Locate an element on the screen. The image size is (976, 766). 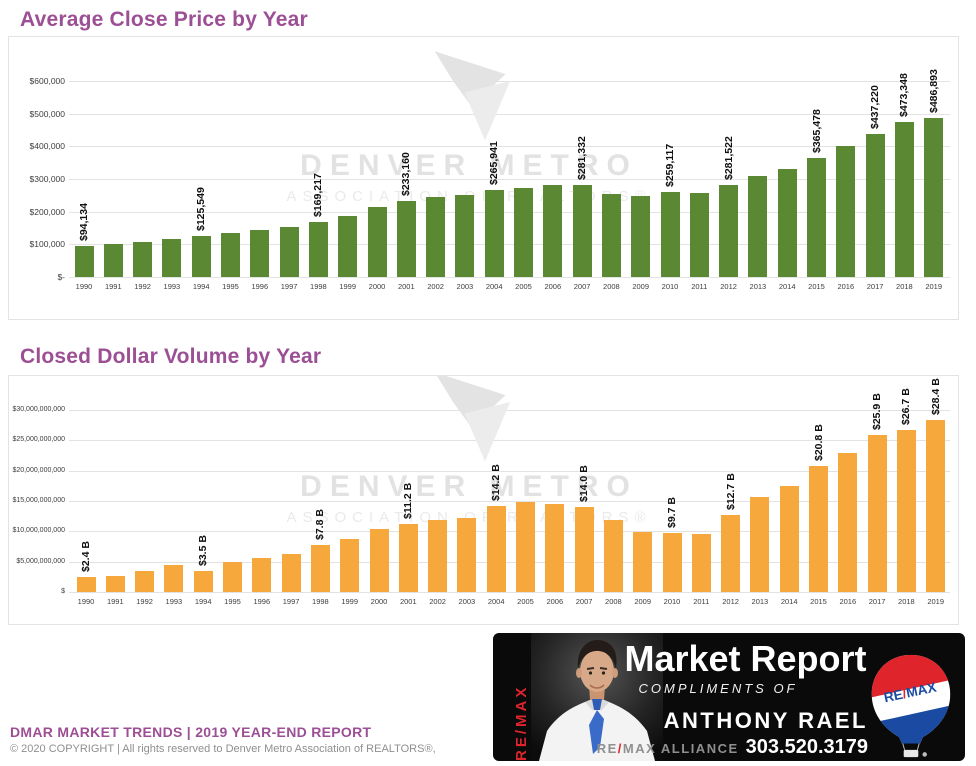
x-axis-year-label: 2008 is located at coordinates (611, 286).